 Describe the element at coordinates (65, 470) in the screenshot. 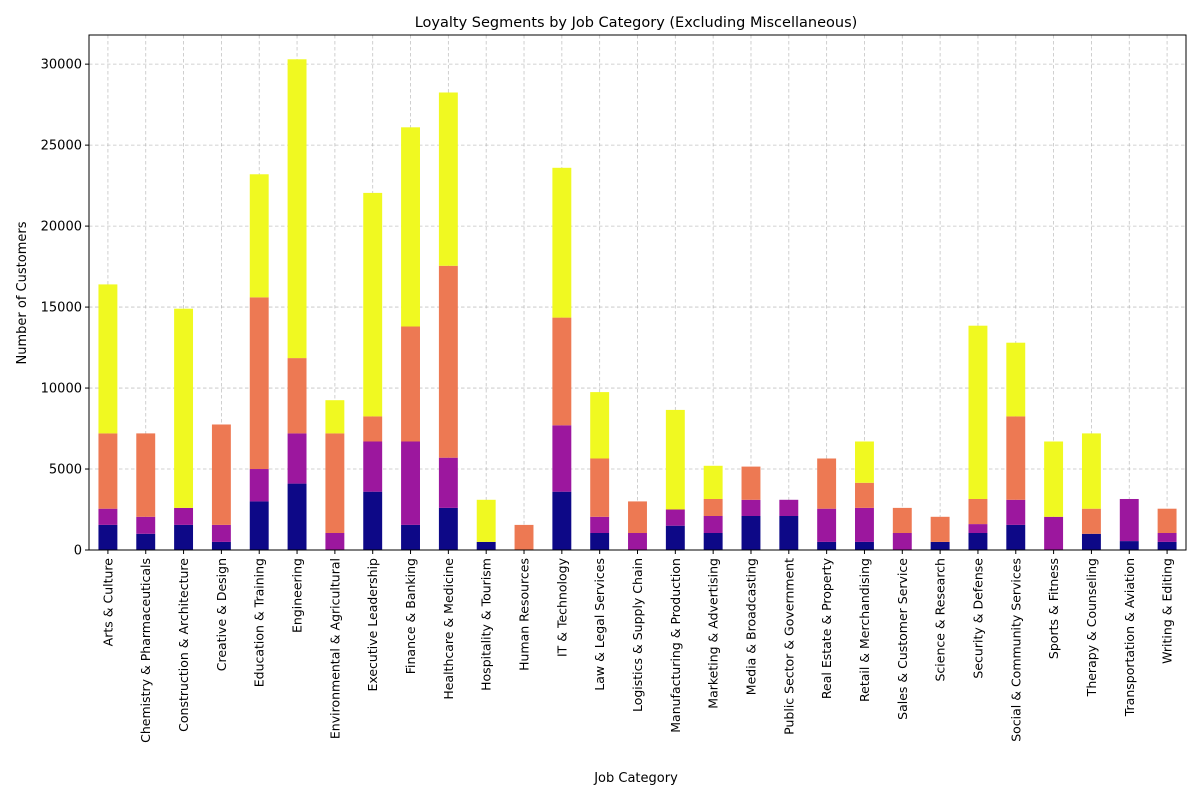

I see `y-tick-label: 5000` at that location.